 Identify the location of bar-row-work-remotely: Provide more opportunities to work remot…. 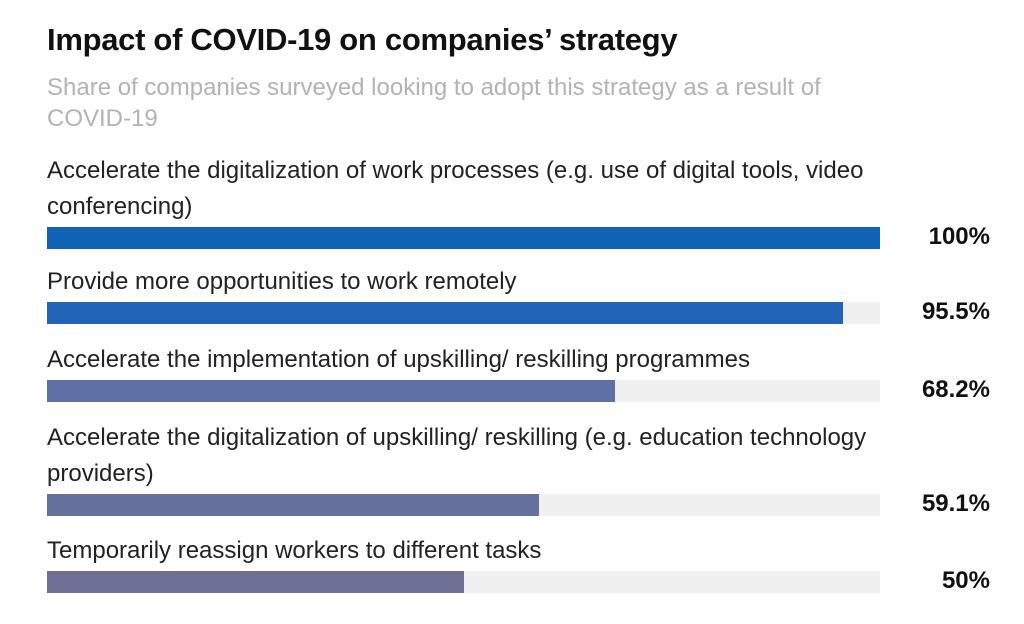
(522, 295).